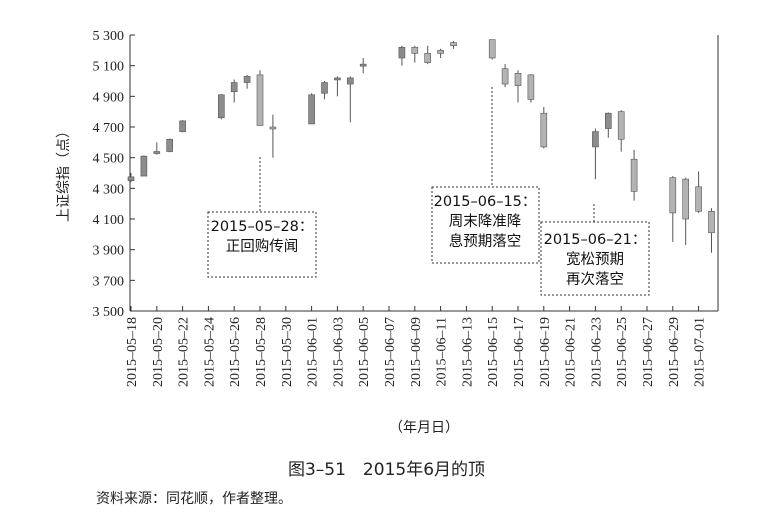  What do you see at coordinates (132, 352) in the screenshot?
I see `x-tick-label: 2015–05–18` at bounding box center [132, 352].